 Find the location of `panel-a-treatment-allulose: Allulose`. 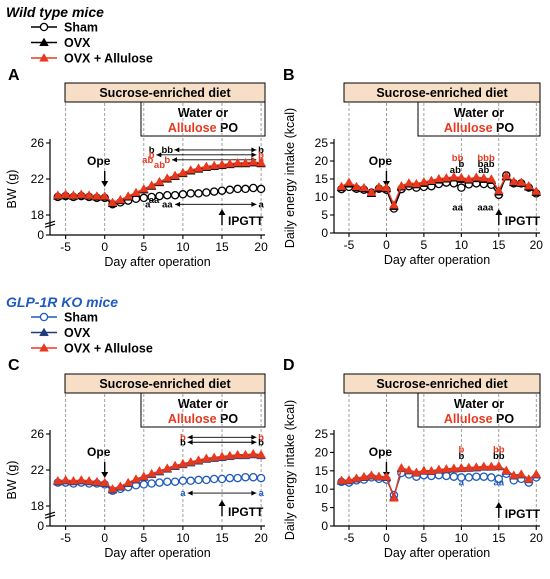

panel-a-treatment-allulose: Allulose is located at coordinates (192, 128).